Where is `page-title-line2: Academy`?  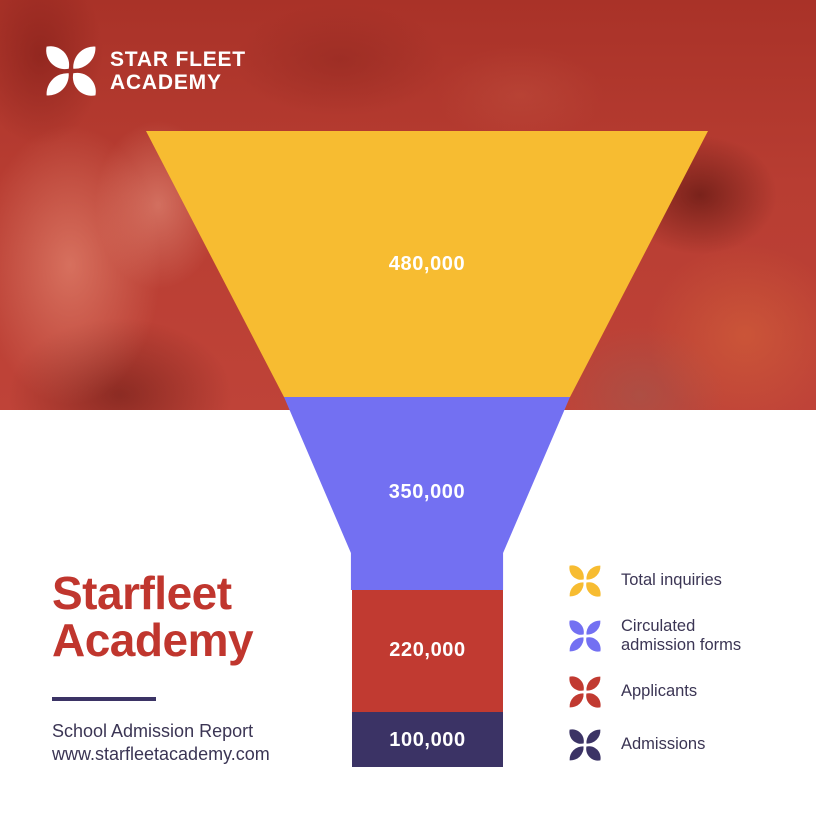
page-title-line2: Academy is located at coordinates (153, 640).